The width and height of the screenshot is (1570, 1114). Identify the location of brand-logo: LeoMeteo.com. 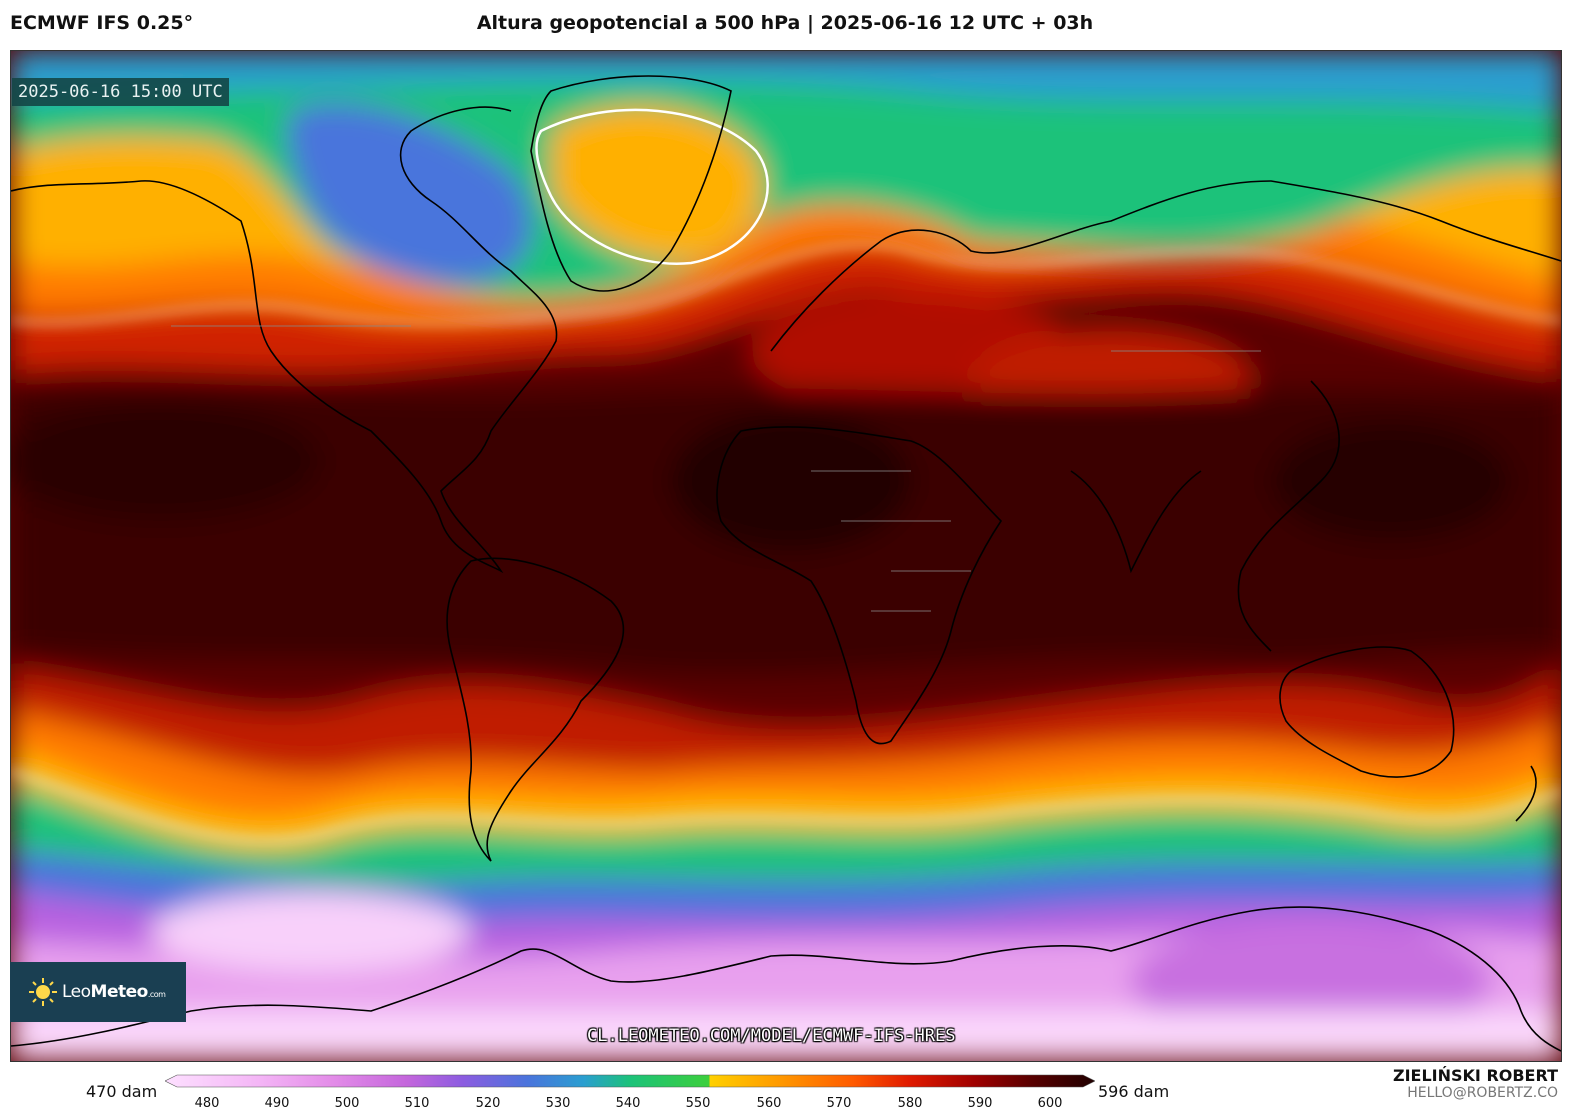
(98, 992).